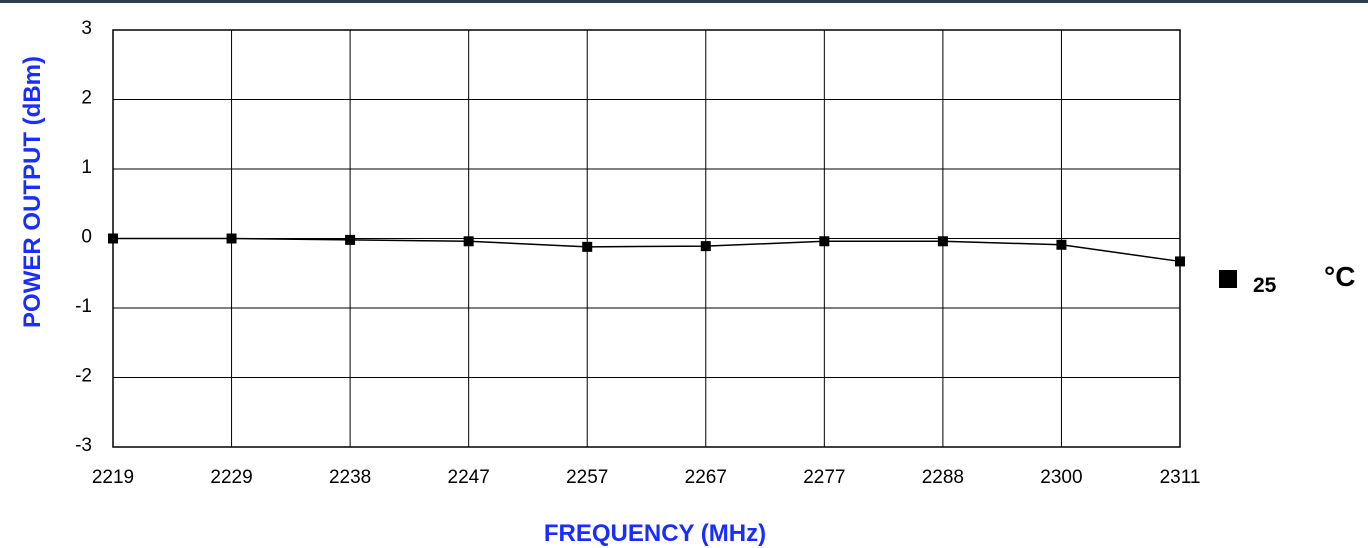 This screenshot has width=1368, height=548. Describe the element at coordinates (655, 533) in the screenshot. I see `x-axis-title: FREQUENCY (MHz)` at that location.